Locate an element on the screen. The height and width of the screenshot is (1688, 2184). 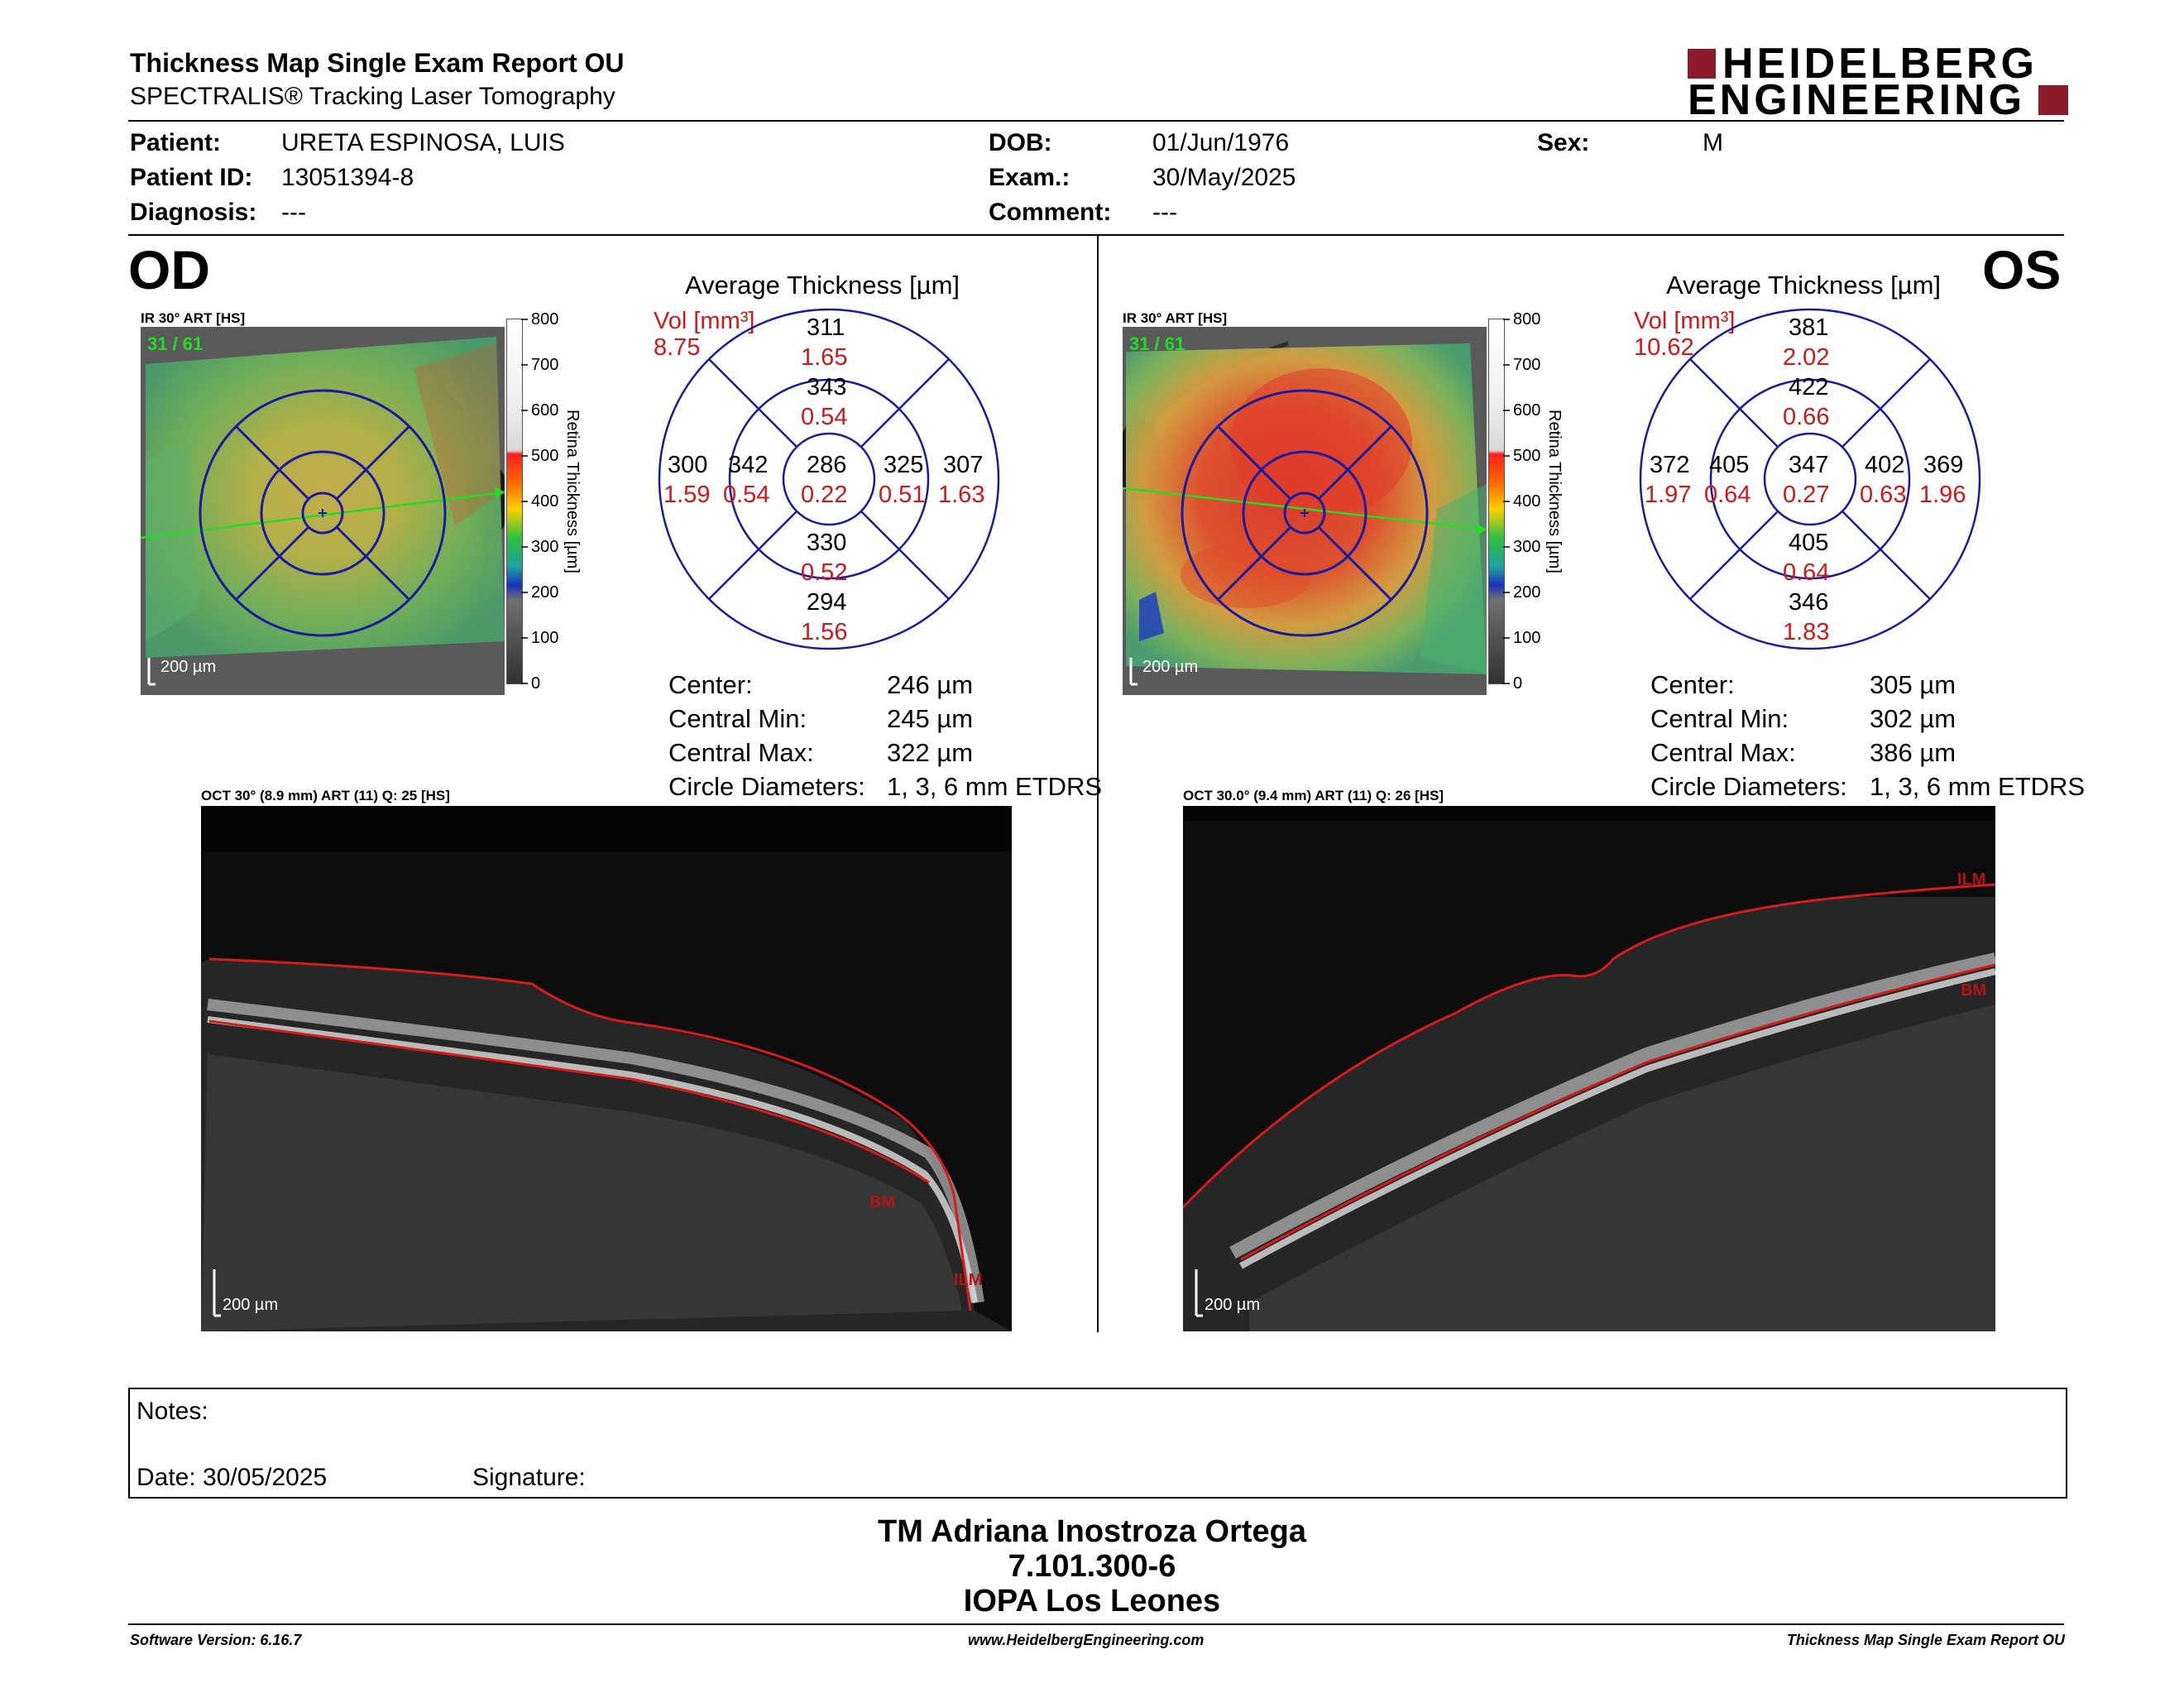
os-bm-label: BM is located at coordinates (1974, 990).